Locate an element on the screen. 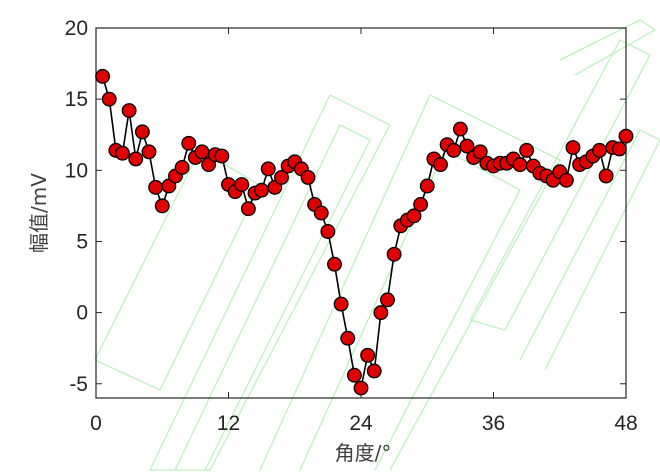 The width and height of the screenshot is (660, 472). y-tick-label: 0 is located at coordinates (82, 313).